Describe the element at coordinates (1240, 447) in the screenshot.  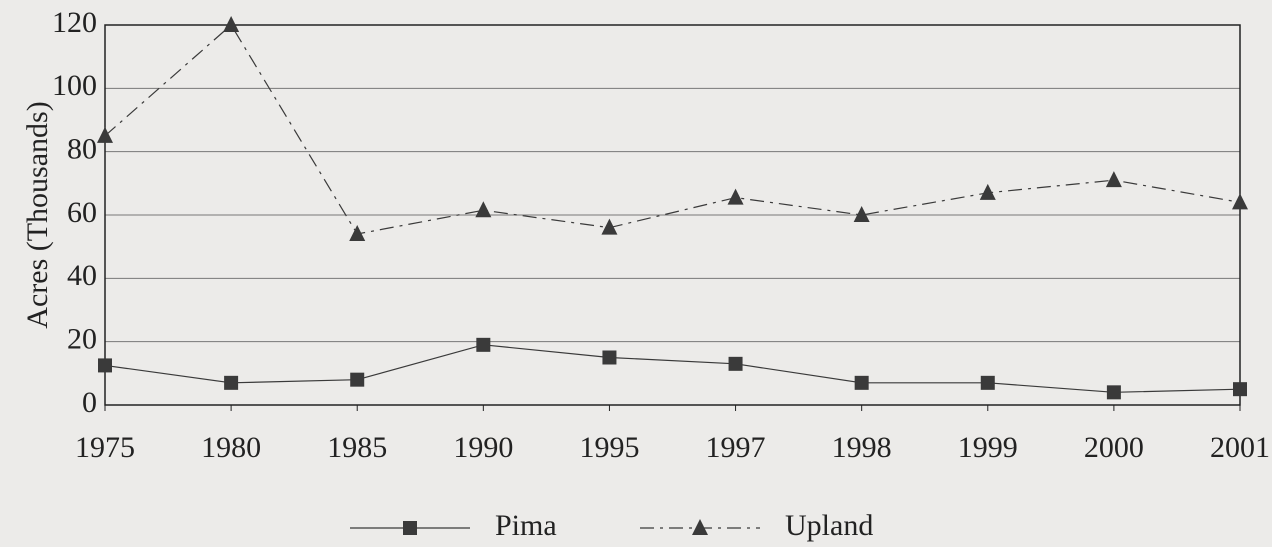
I see `x-tick-label: 2001` at that location.